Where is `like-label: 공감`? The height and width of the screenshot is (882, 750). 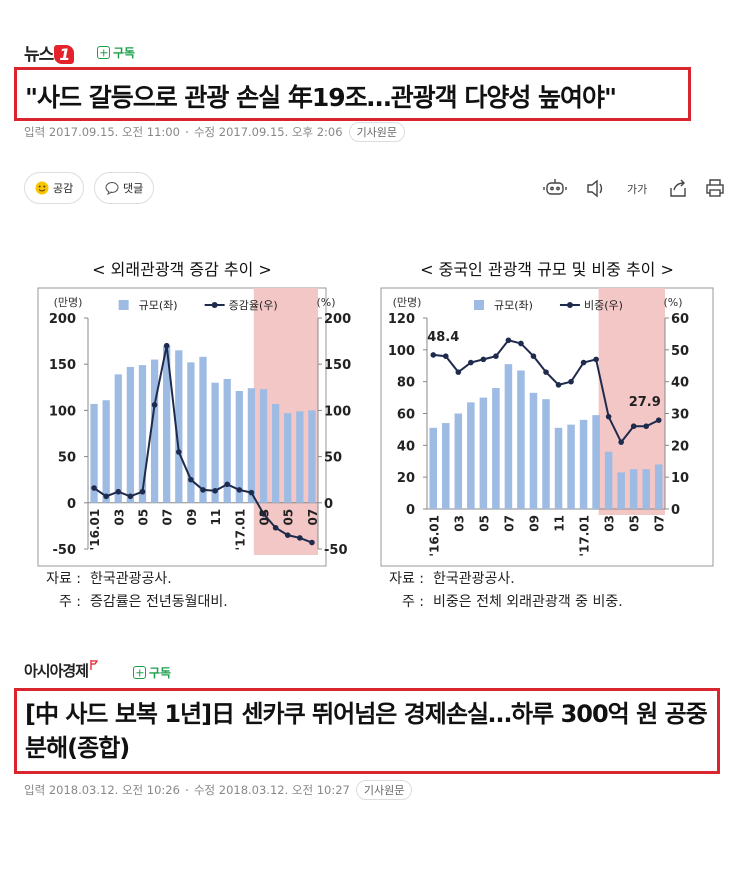
like-label: 공감 is located at coordinates (63, 188).